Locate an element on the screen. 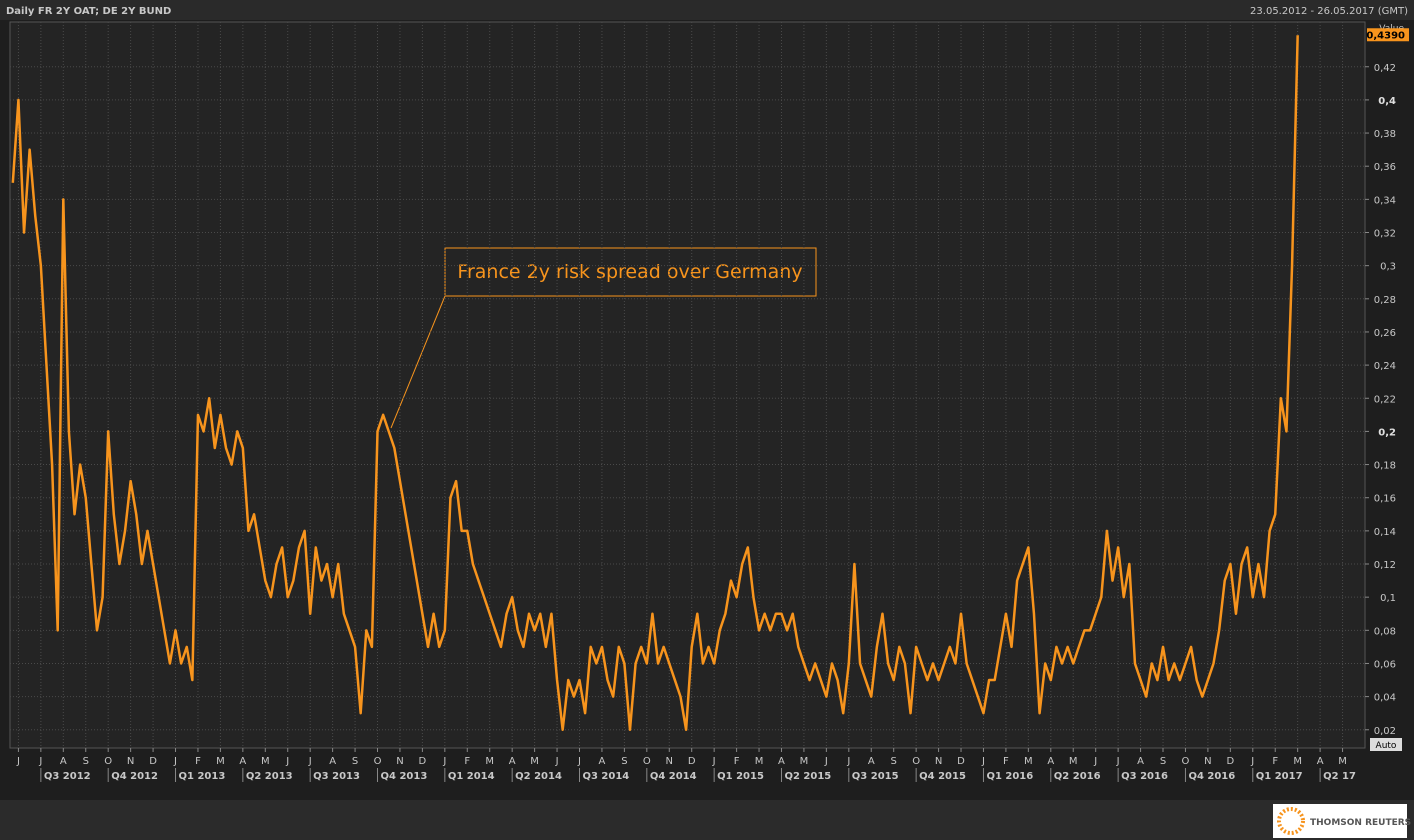  y-tick-label: 0,14 is located at coordinates (1385, 532).